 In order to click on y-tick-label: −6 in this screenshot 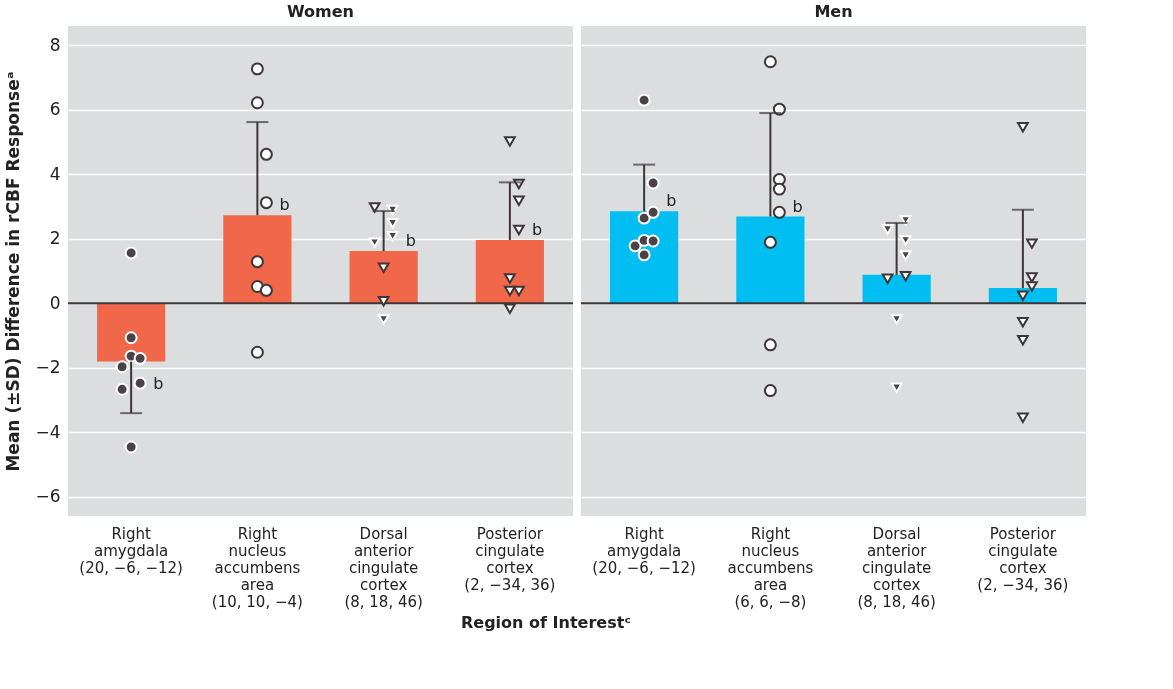, I will do `click(48, 496)`.